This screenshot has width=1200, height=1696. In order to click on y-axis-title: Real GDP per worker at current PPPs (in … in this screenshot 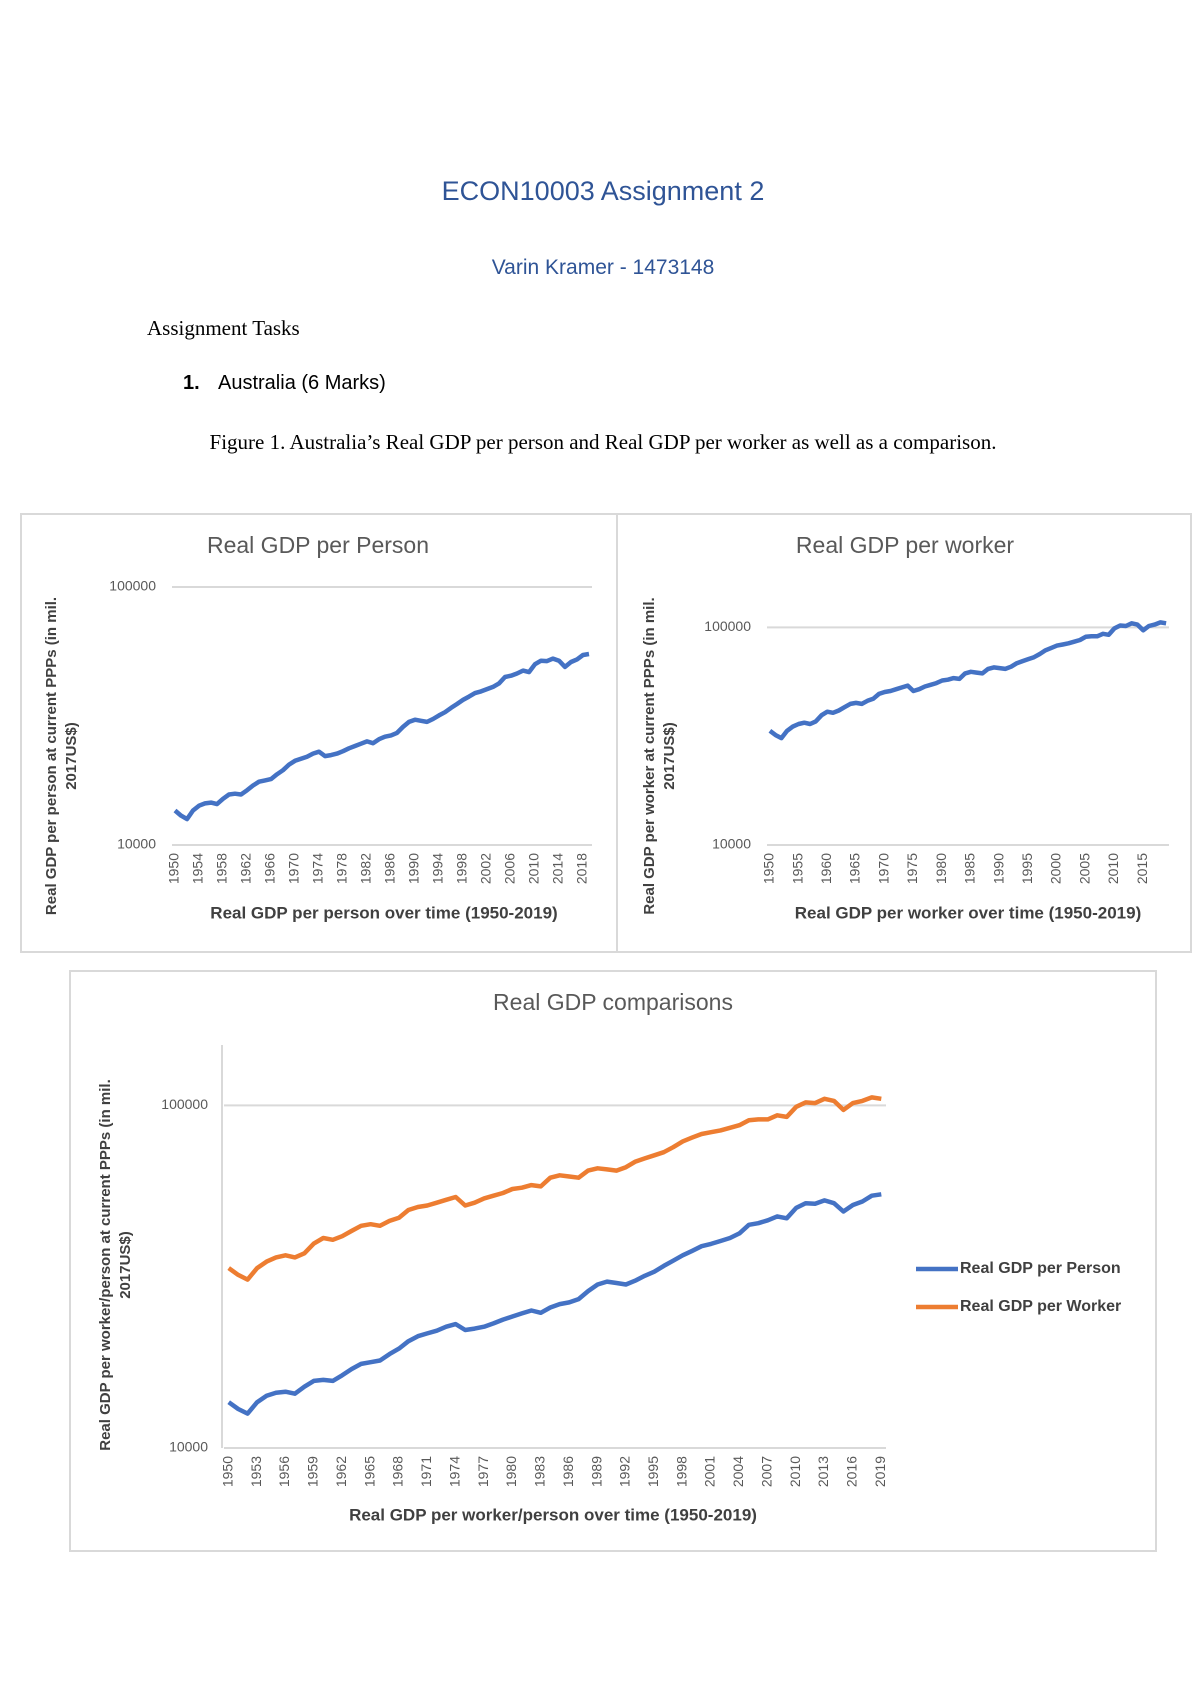, I will do `click(659, 756)`.